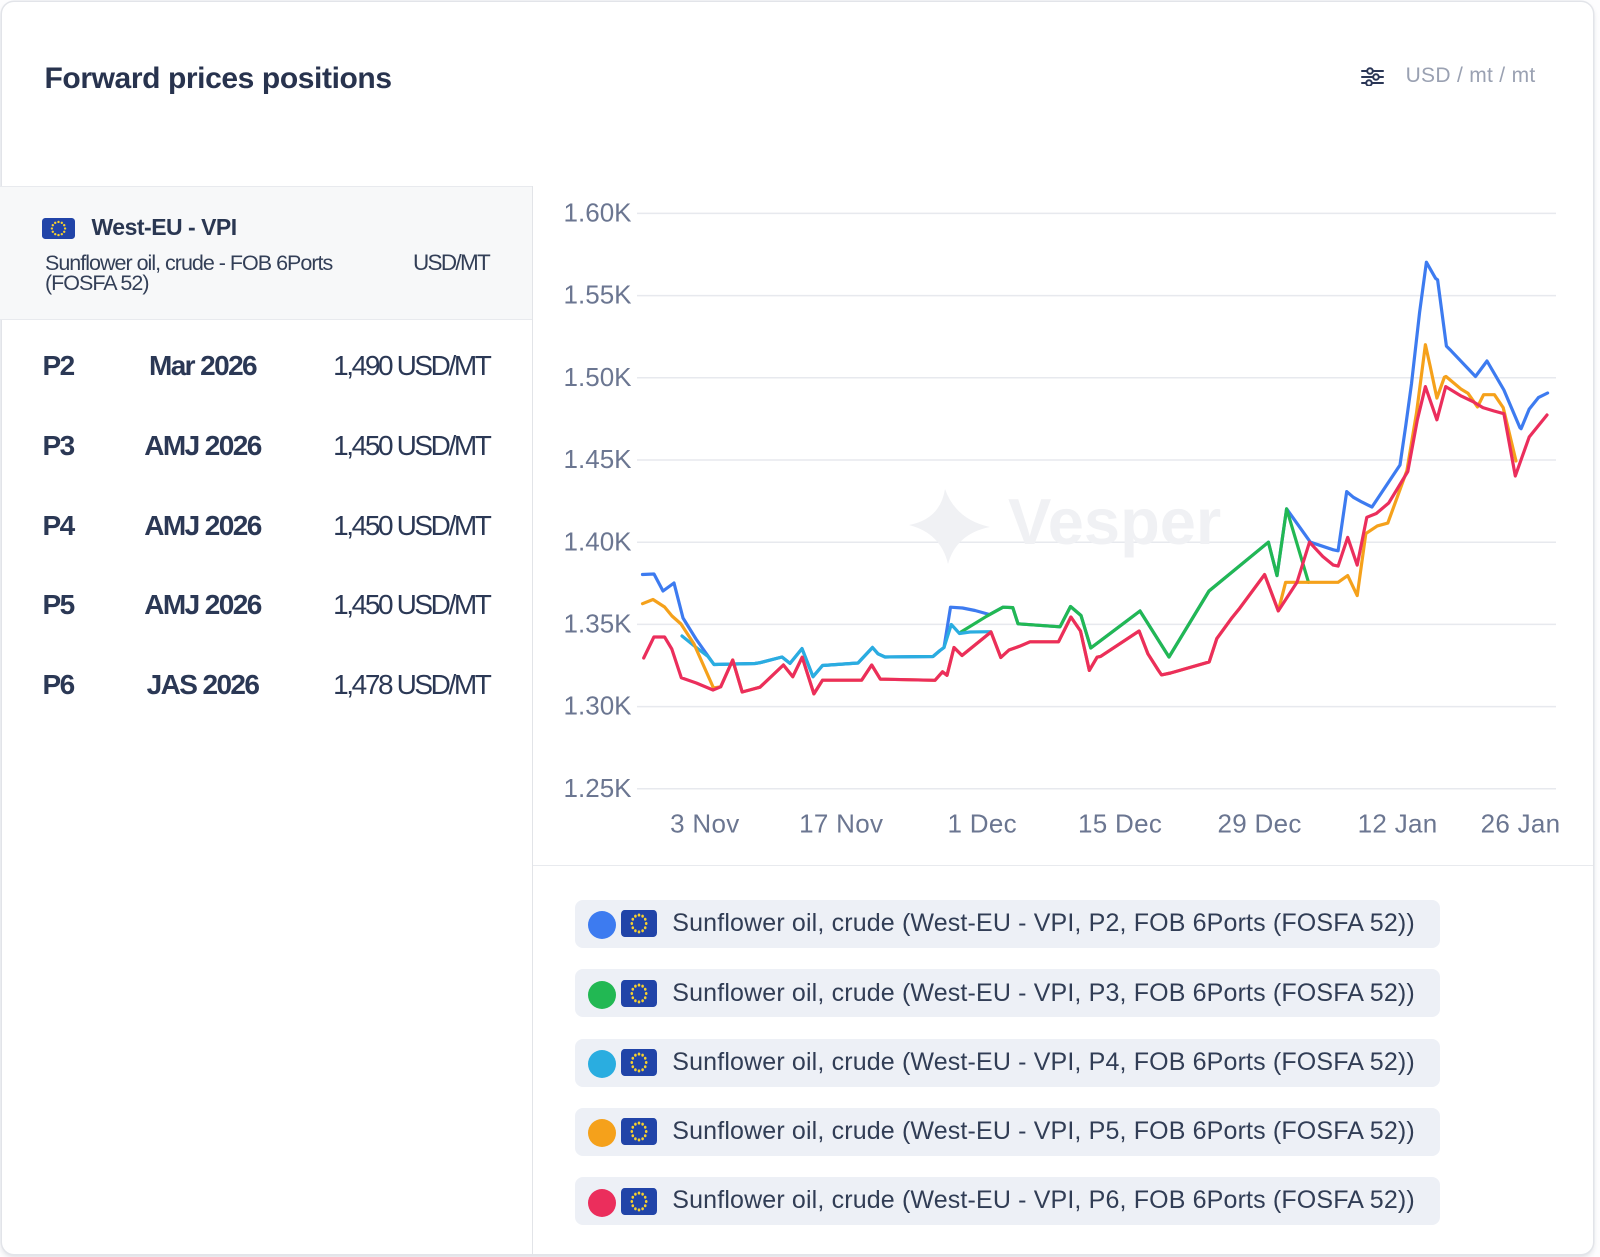  I want to click on svg-text: 3 Nov, so click(704, 824).